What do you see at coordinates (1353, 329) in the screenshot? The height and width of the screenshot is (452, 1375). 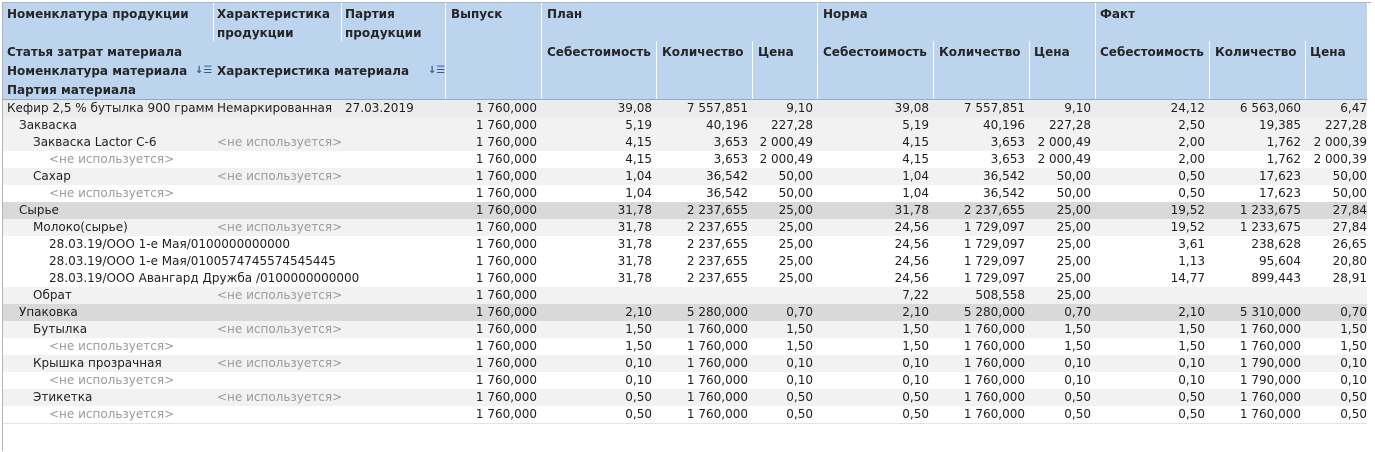 I see `cell-fp: 1,50` at bounding box center [1353, 329].